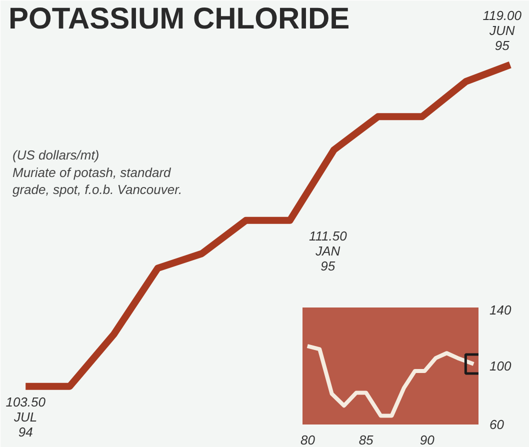  Describe the element at coordinates (26, 417) in the screenshot. I see `data-label: 103.50 JUL 94` at that location.